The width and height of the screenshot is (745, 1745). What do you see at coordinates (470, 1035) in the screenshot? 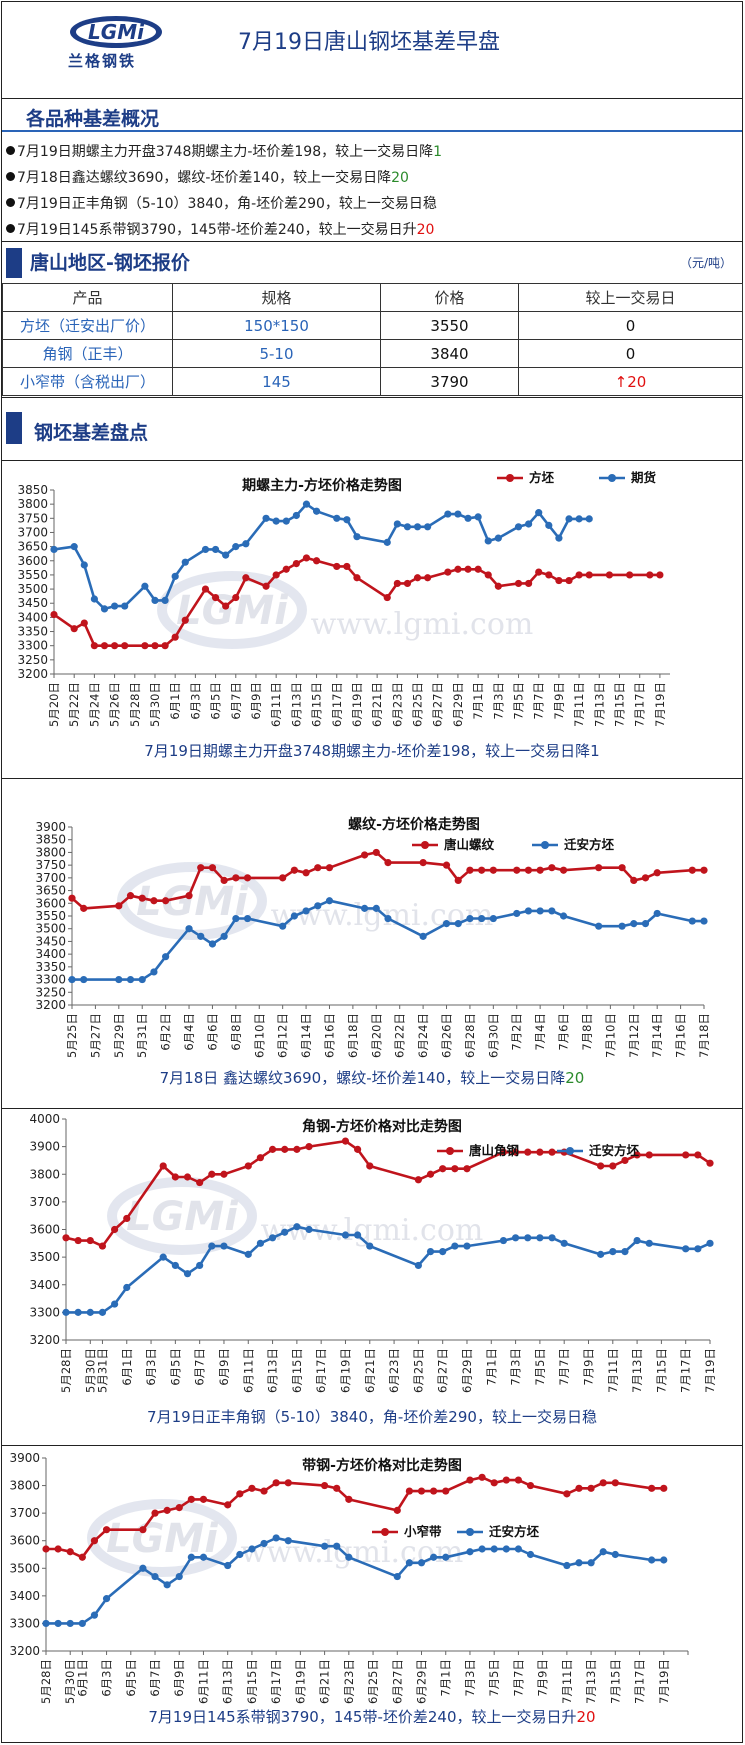
I see `x-tick-label: 6月28日` at bounding box center [470, 1035].